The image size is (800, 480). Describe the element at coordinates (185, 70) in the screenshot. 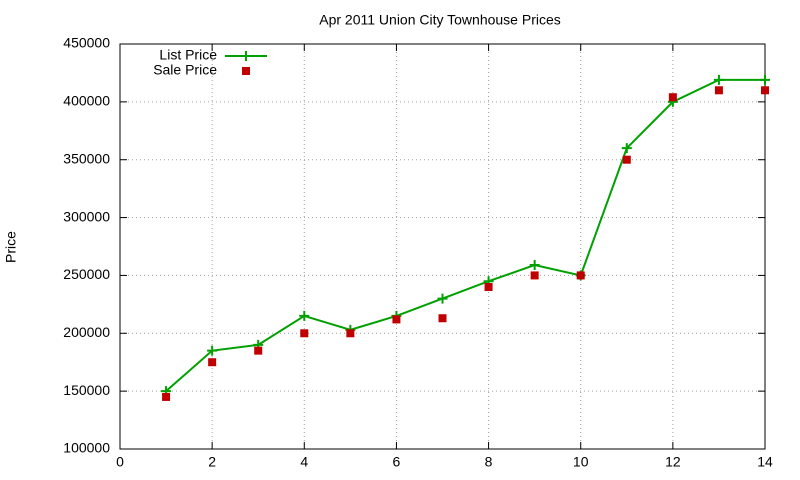

I see `legend-label: Sale Price` at that location.